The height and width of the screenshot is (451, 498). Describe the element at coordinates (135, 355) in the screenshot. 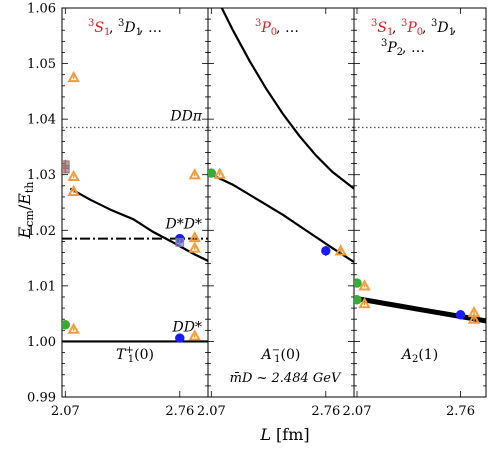

I see `irrep-label: T+ 1(0)` at that location.